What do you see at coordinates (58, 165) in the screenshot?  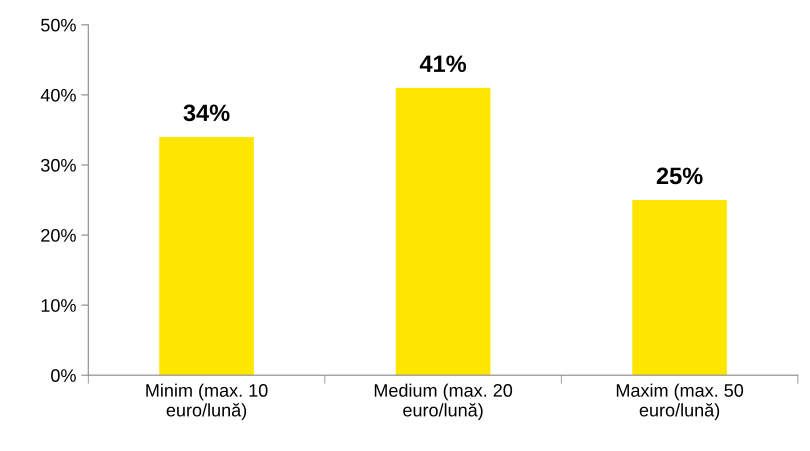 I see `y-tick-label: 30%` at bounding box center [58, 165].